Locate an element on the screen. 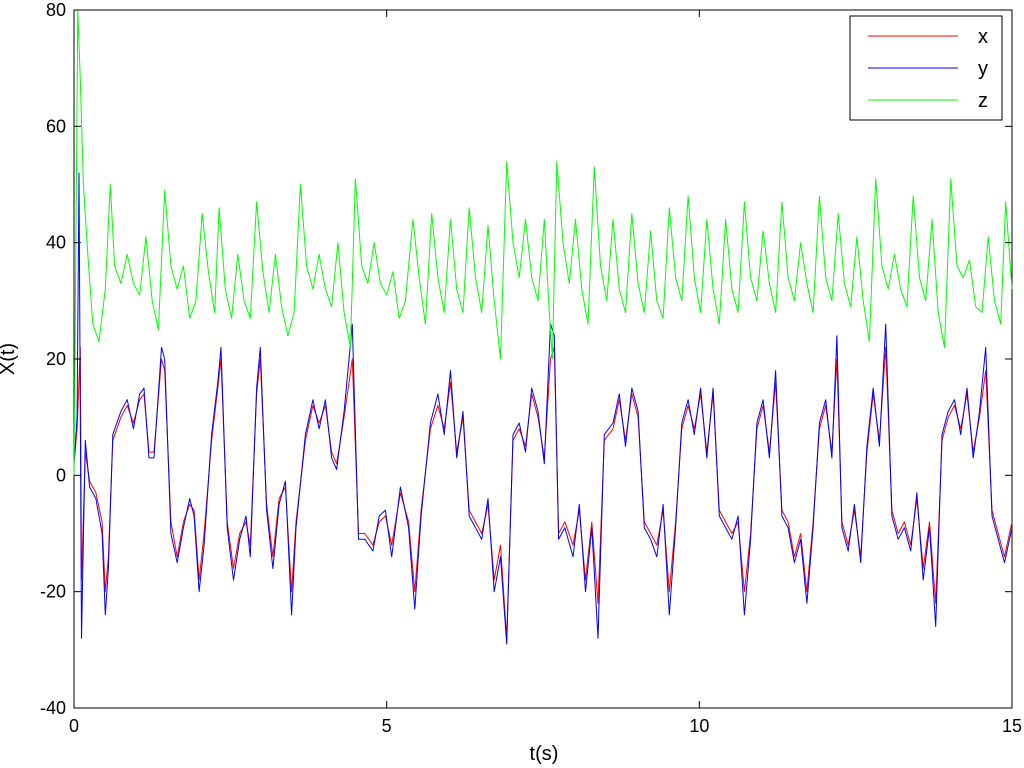 This screenshot has width=1024, height=768. y-axis-label: X(t) is located at coordinates (9, 359).